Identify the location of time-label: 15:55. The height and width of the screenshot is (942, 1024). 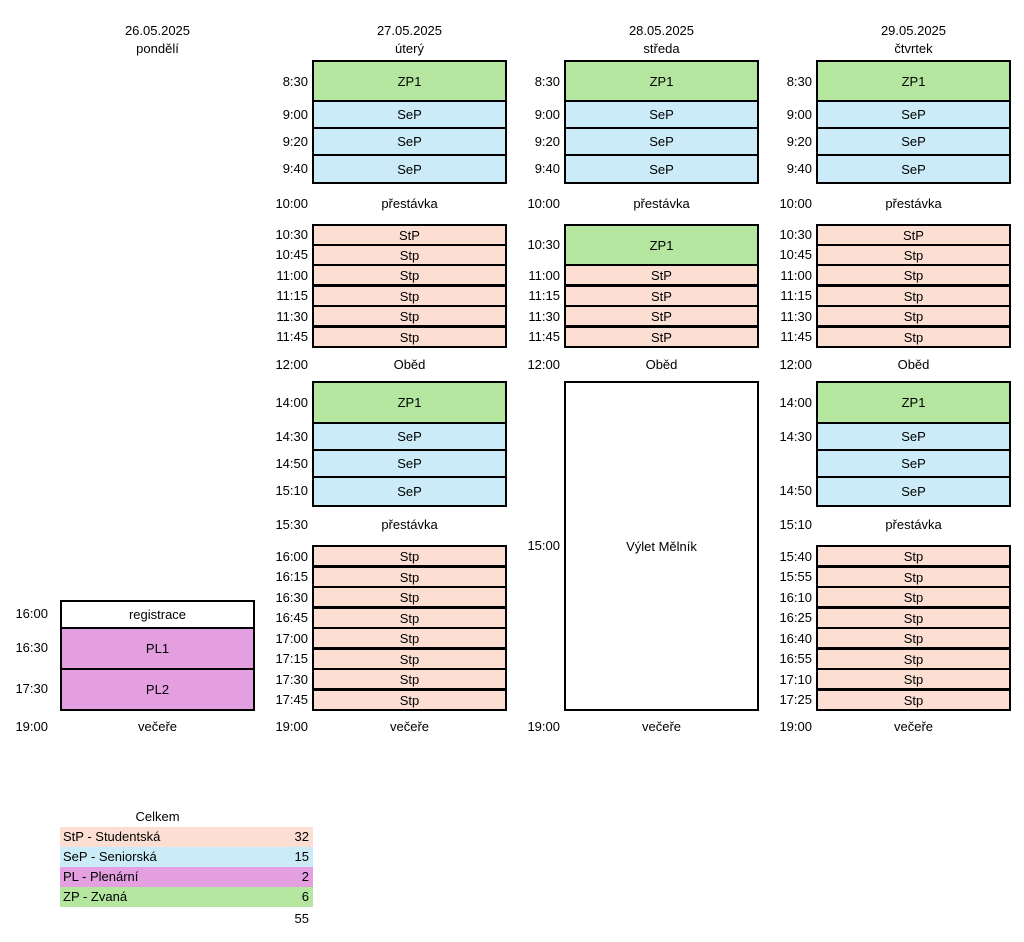
(795, 576).